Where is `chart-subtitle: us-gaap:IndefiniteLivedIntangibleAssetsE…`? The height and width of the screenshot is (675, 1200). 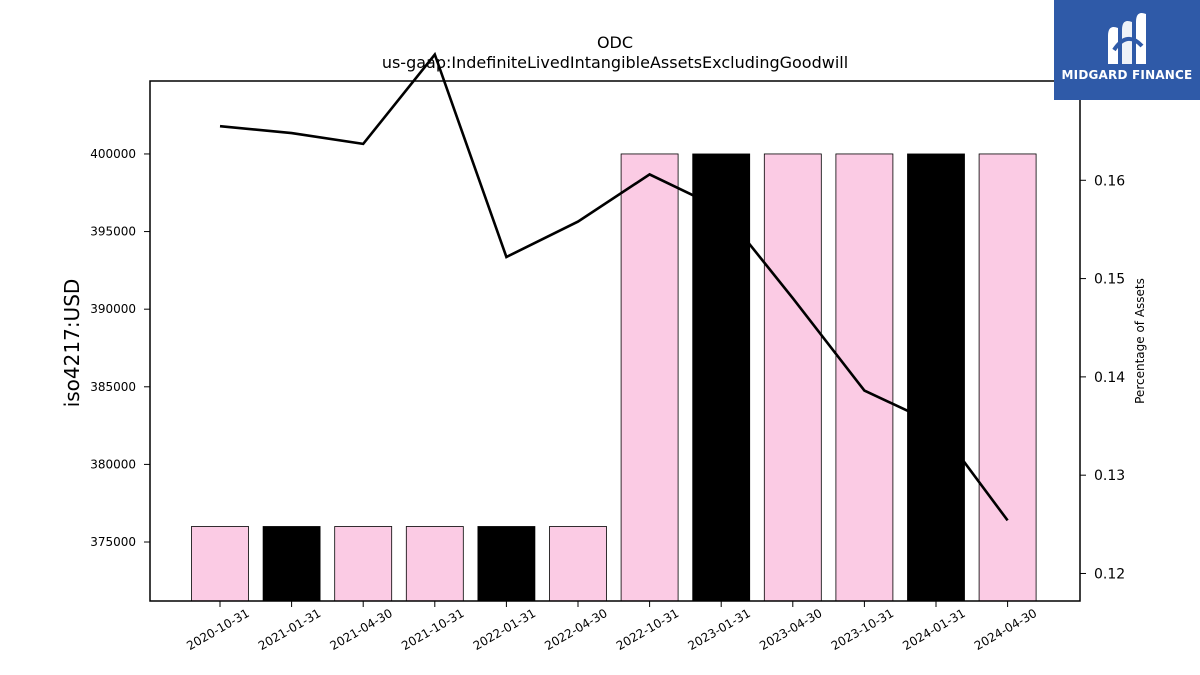 chart-subtitle: us-gaap:IndefiniteLivedIntangibleAssetsE… is located at coordinates (615, 62).